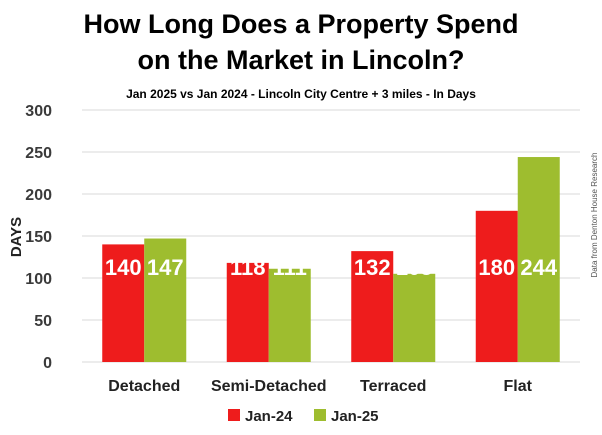  What do you see at coordinates (16, 237) in the screenshot?
I see `y-axis-label: DAYS` at bounding box center [16, 237].